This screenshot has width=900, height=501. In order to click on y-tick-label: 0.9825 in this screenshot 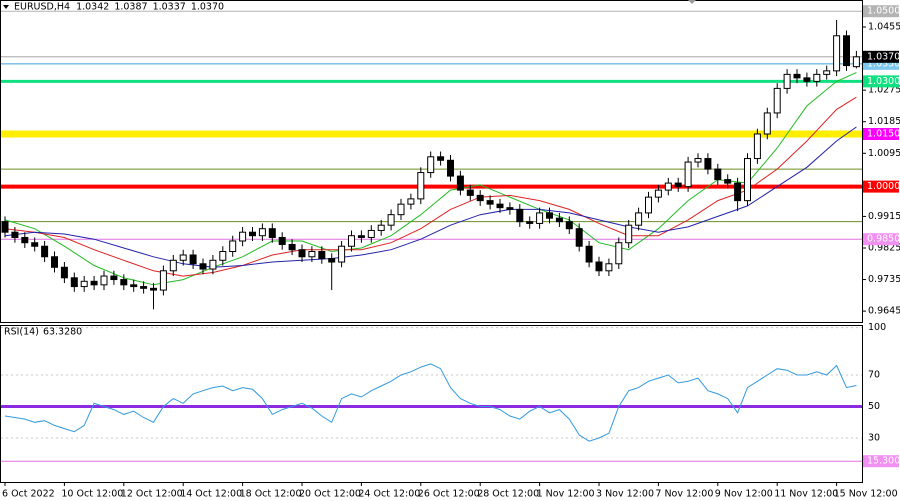, I will do `click(884, 247)`.